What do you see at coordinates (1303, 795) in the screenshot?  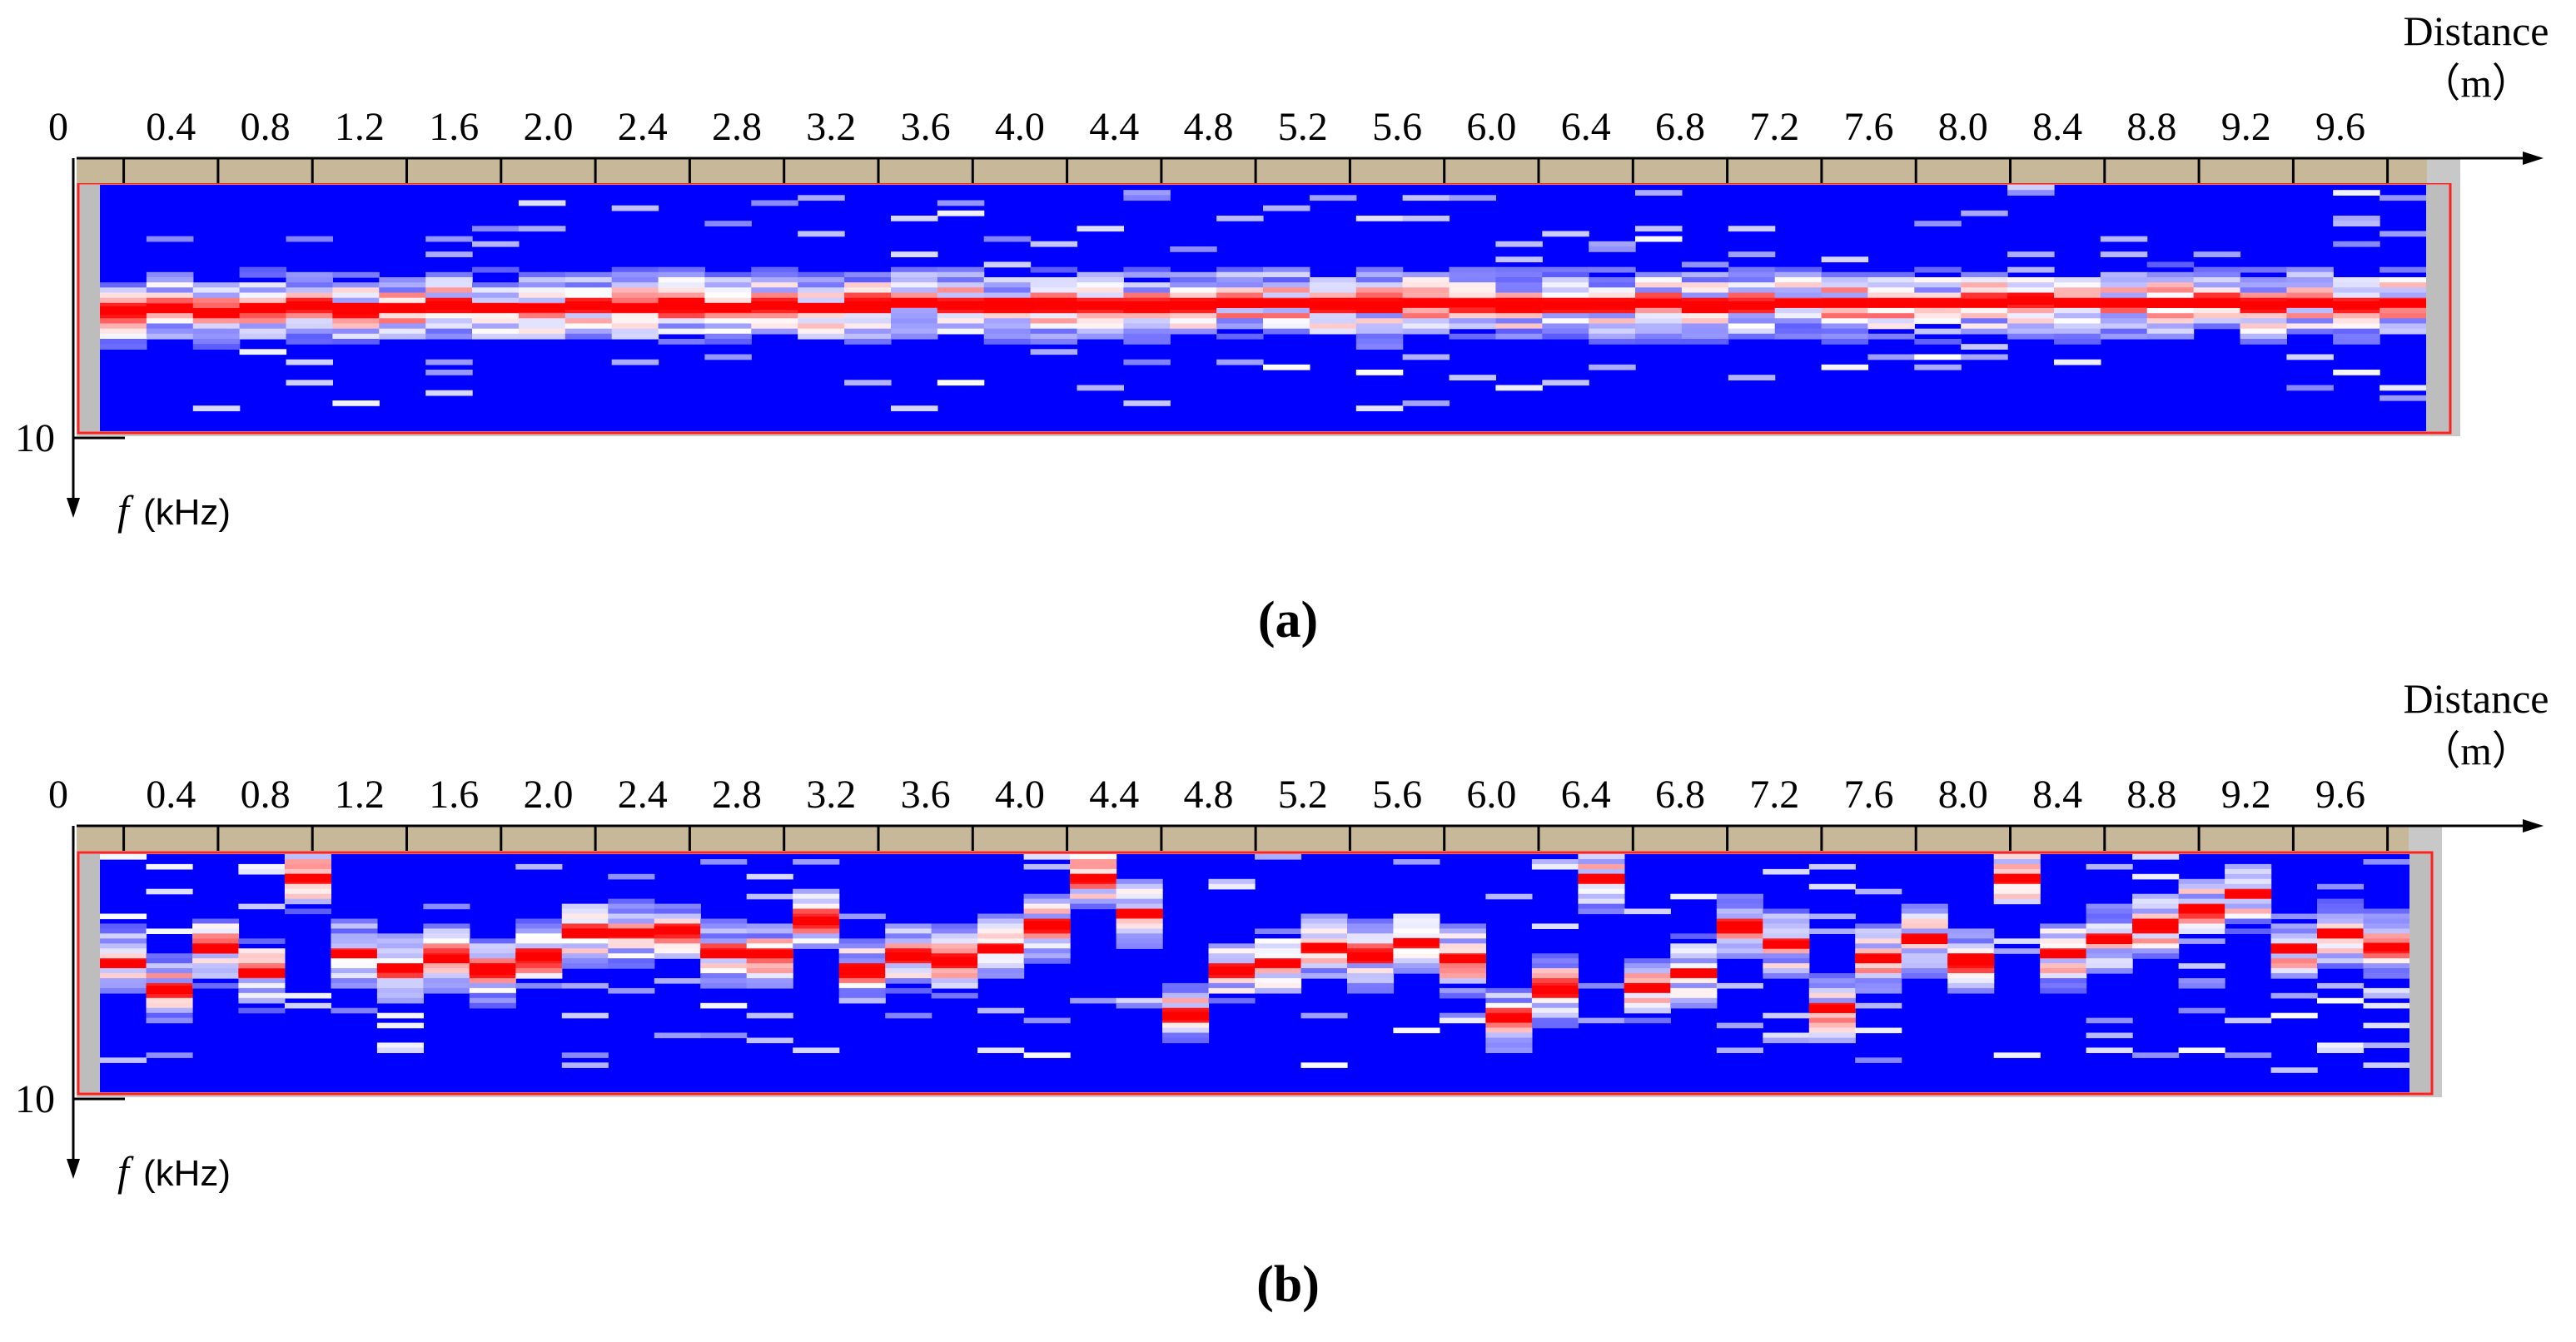 I see `x-tick-label: 5.2` at bounding box center [1303, 795].